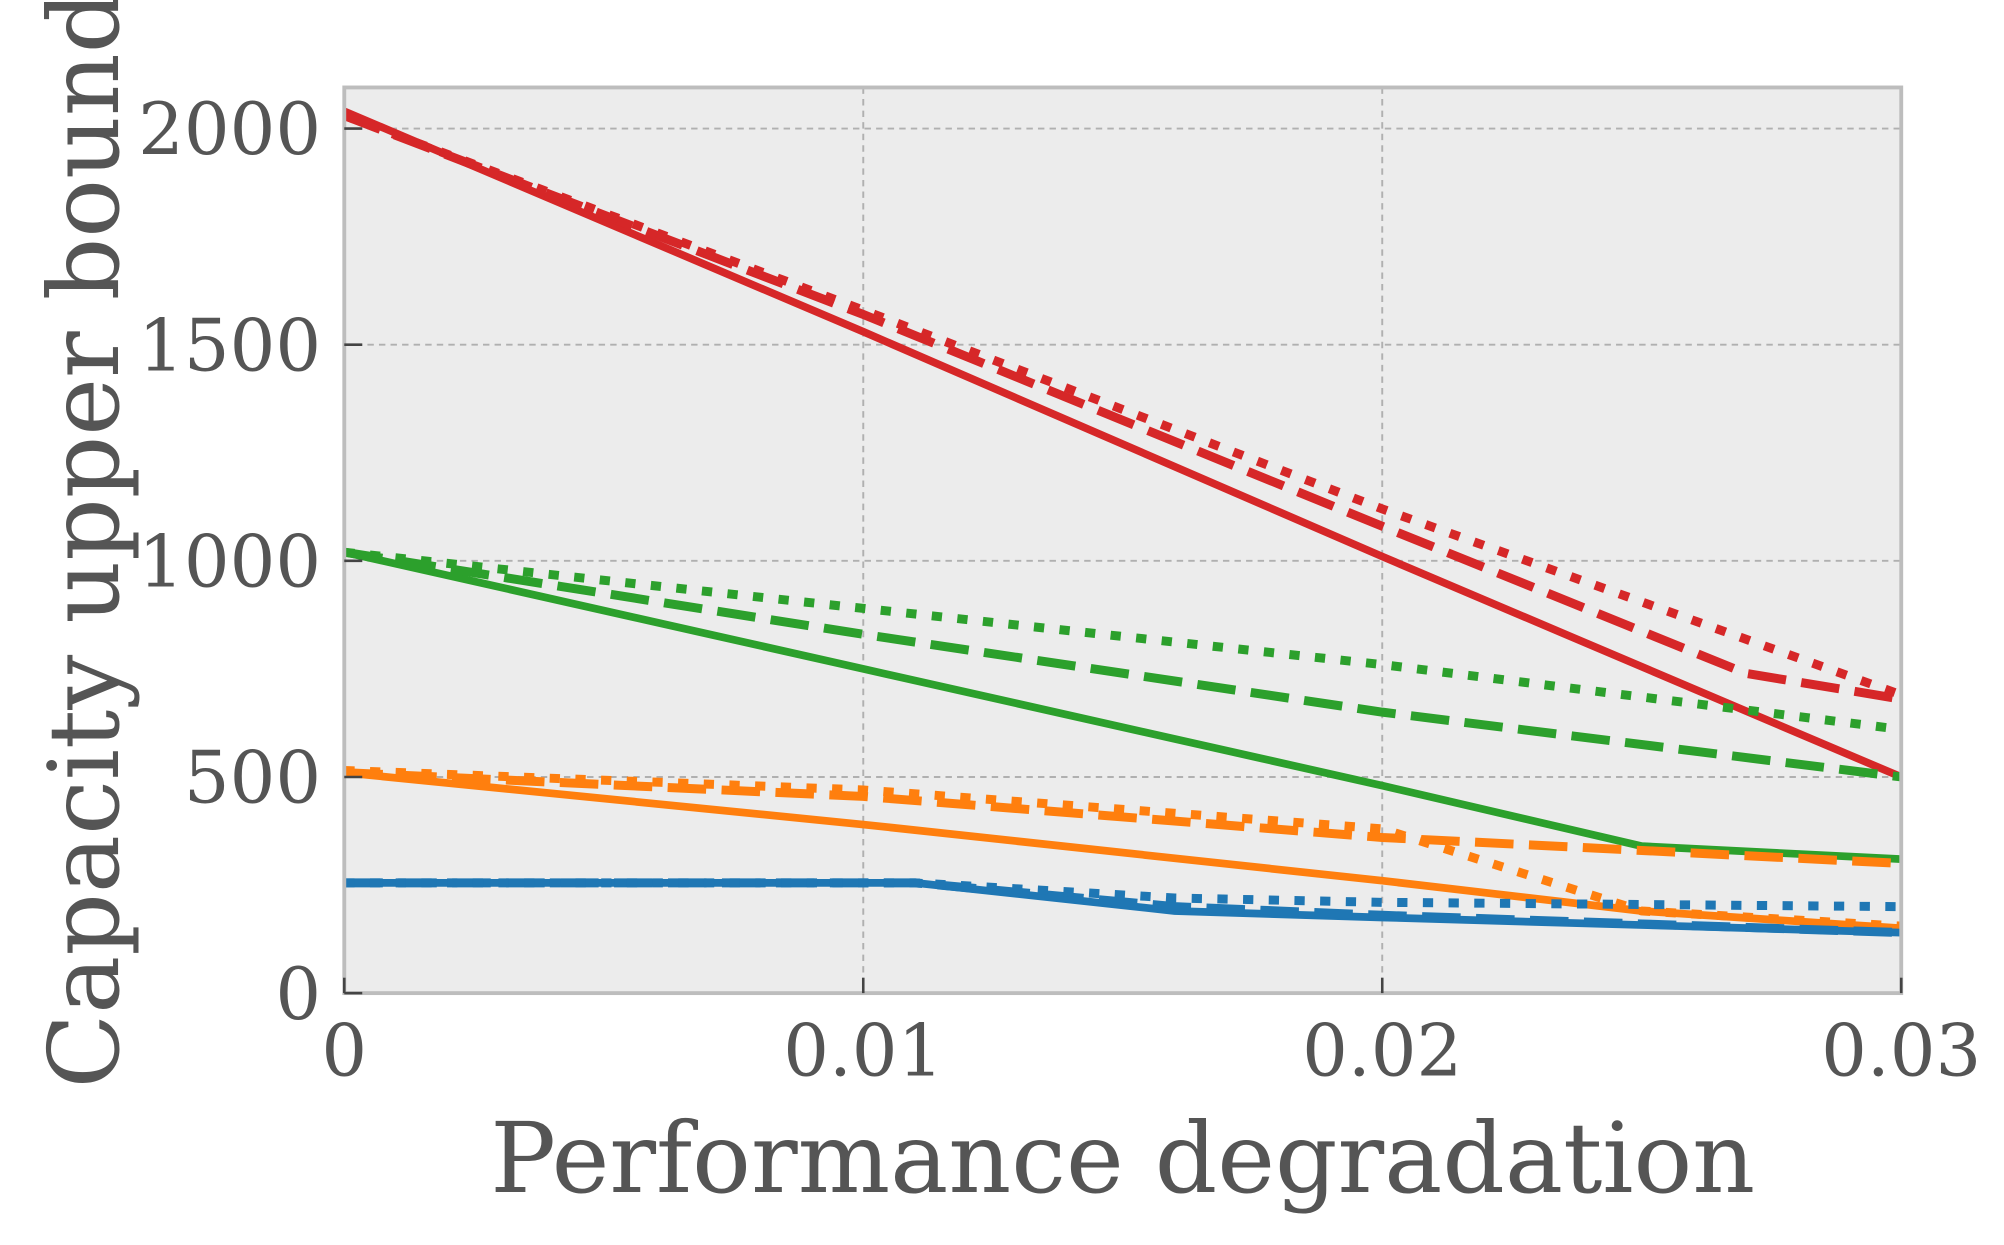 This screenshot has height=1245, width=2004. I want to click on x-tick-label: 0.02, so click(1382, 1050).